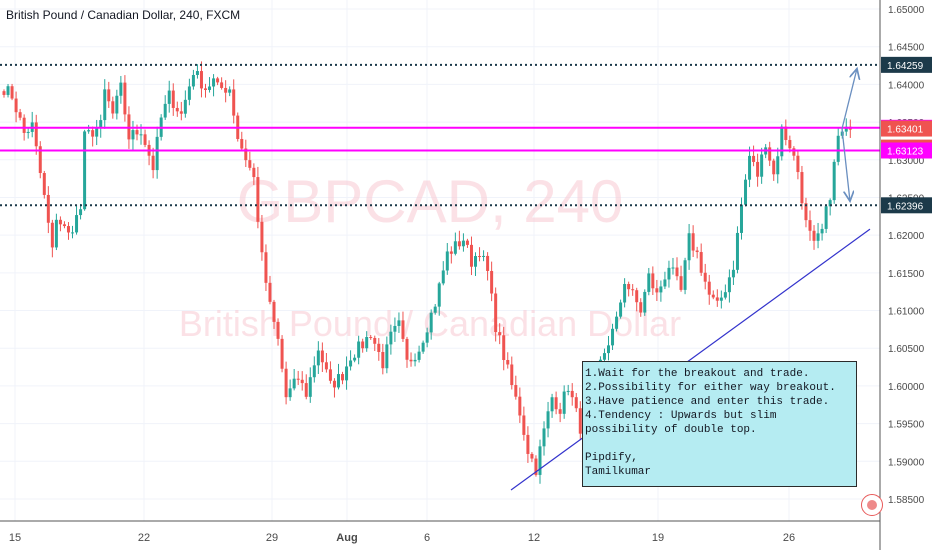 The width and height of the screenshot is (932, 550). I want to click on price-tick-label: 1.60000, so click(906, 387).